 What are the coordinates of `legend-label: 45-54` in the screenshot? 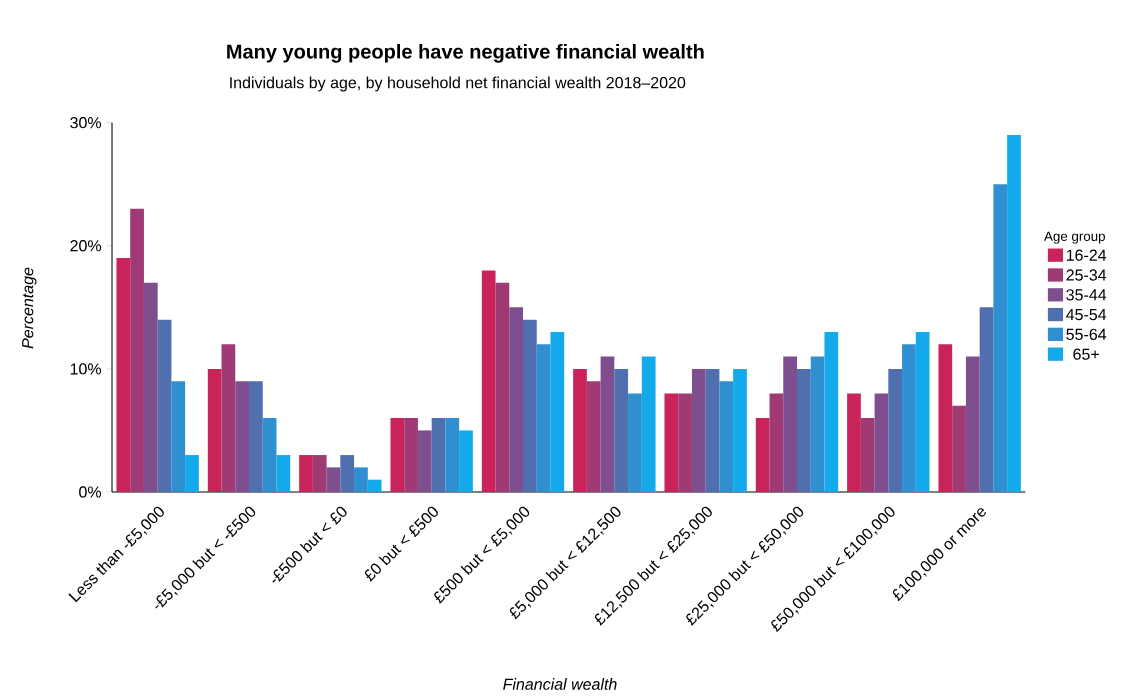 It's located at (1086, 315).